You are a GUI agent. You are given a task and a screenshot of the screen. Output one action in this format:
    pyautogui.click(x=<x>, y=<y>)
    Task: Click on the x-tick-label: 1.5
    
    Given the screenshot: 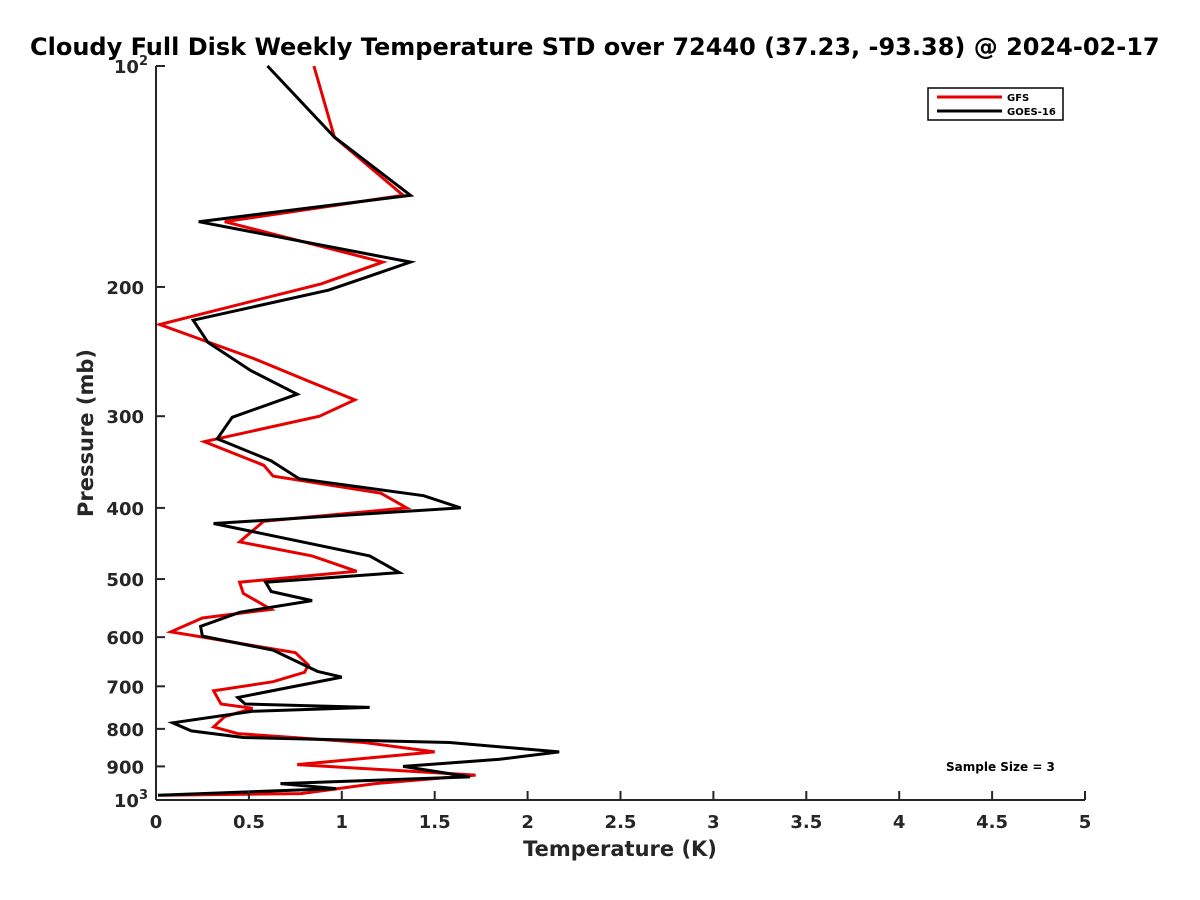 What is the action you would take?
    pyautogui.click(x=435, y=822)
    